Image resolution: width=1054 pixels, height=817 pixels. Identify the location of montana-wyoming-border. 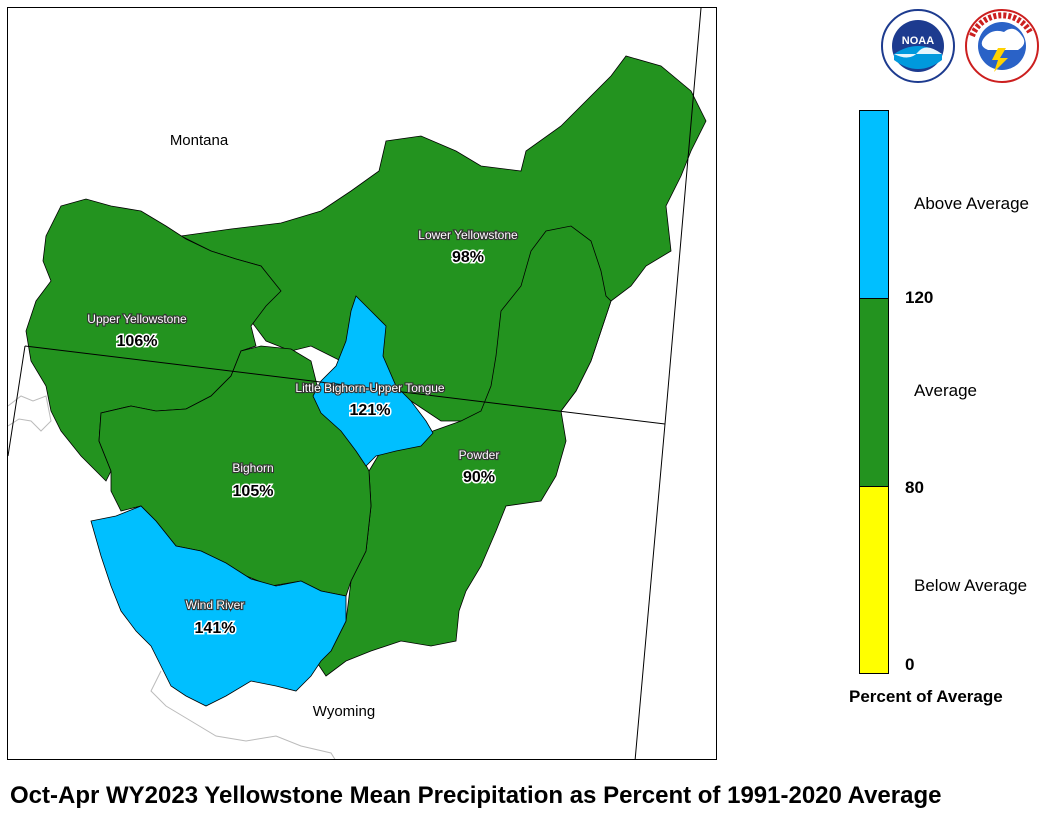
(345, 385).